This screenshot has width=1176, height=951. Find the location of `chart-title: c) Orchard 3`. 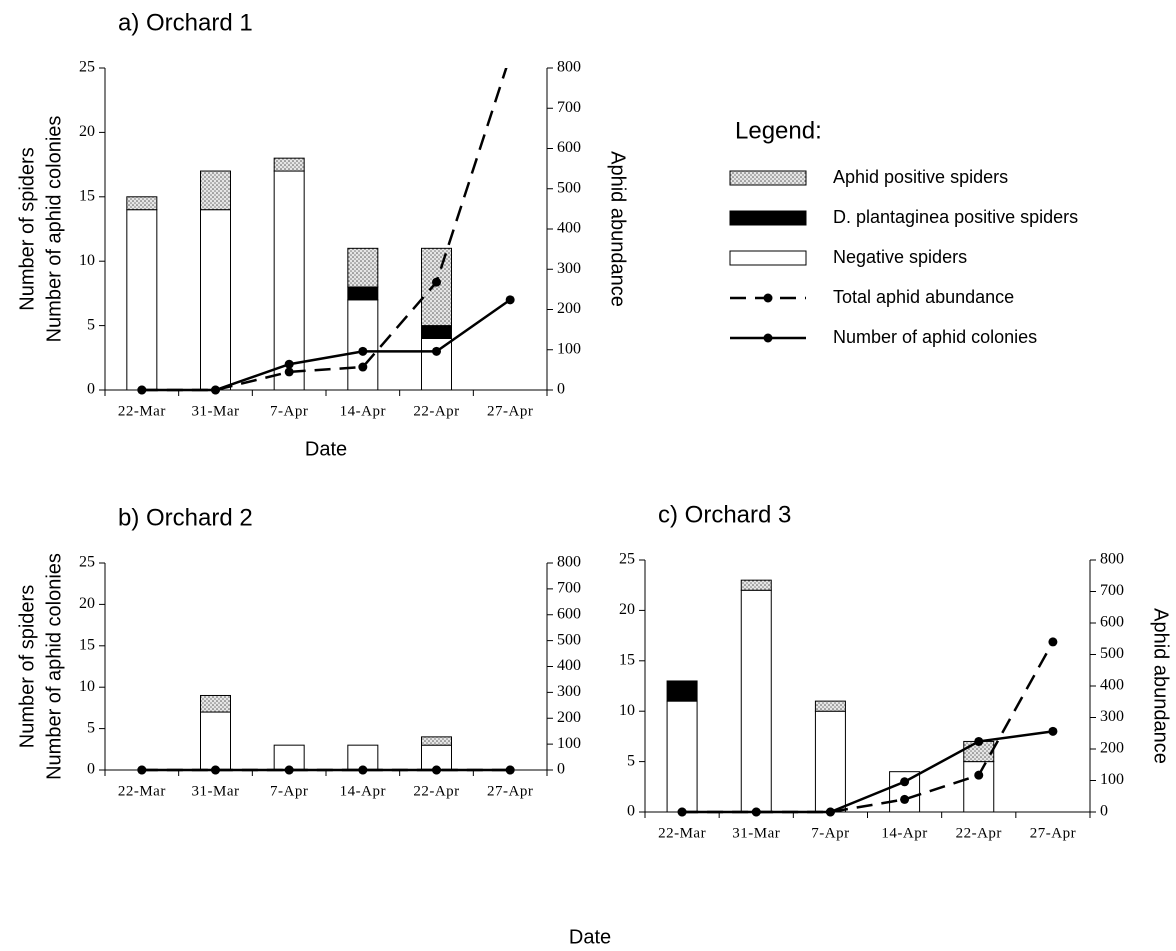

chart-title: c) Orchard 3 is located at coordinates (724, 514).